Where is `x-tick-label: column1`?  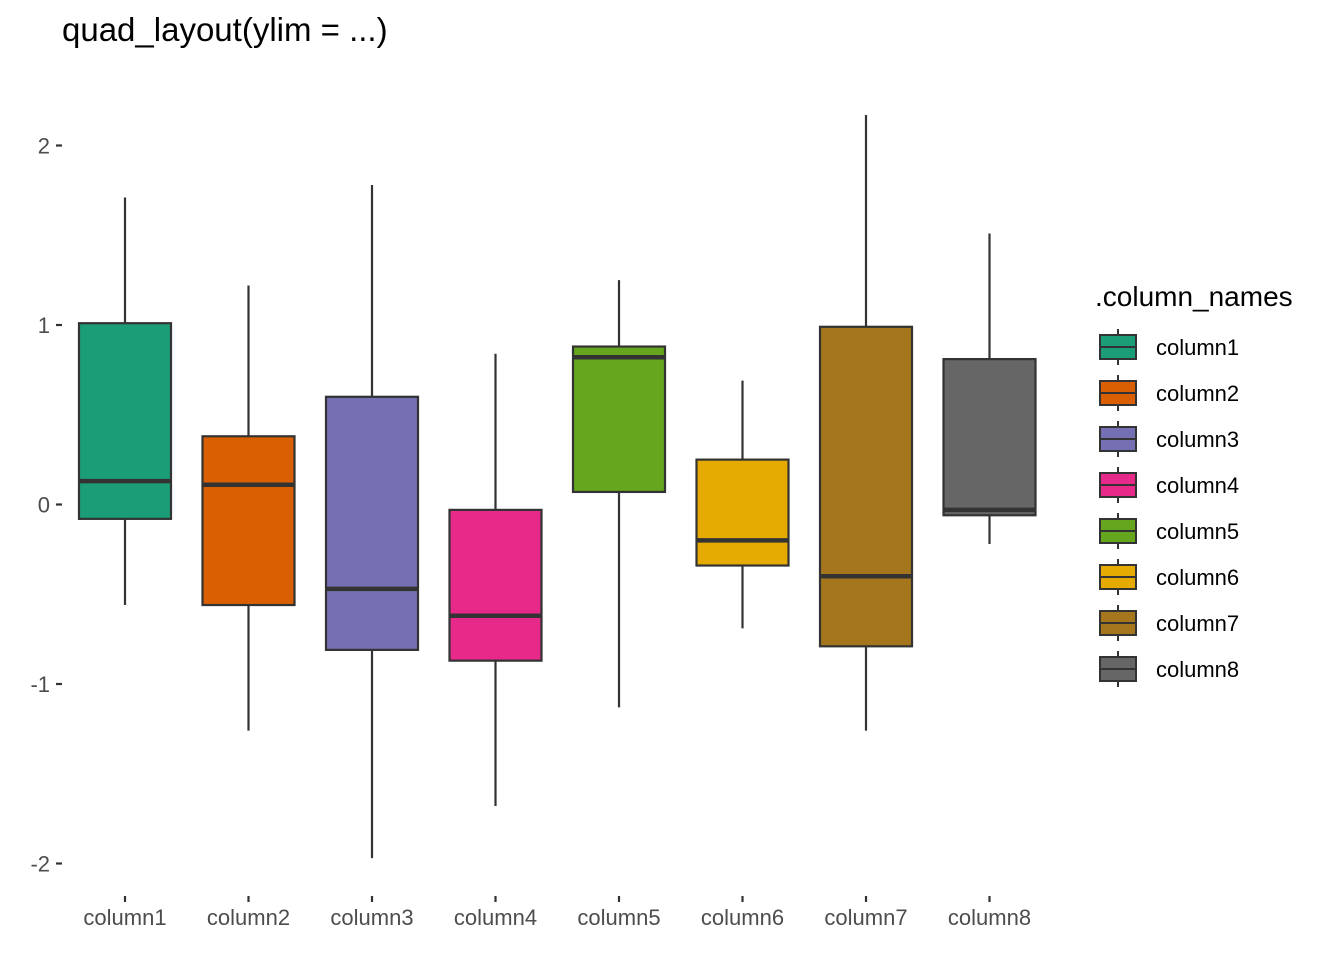
x-tick-label: column1 is located at coordinates (124, 917).